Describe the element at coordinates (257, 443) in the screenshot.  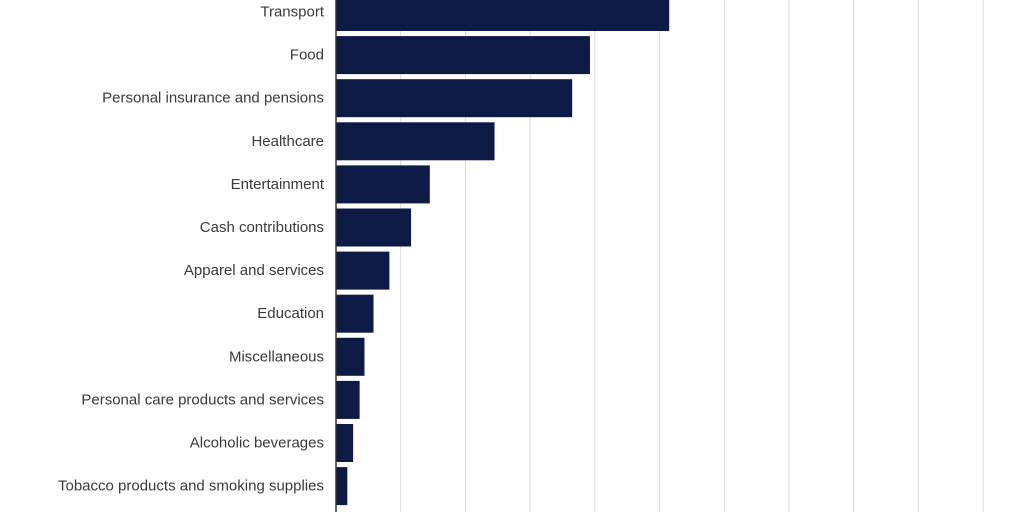
I see `category-label: Alcoholic beverages` at that location.